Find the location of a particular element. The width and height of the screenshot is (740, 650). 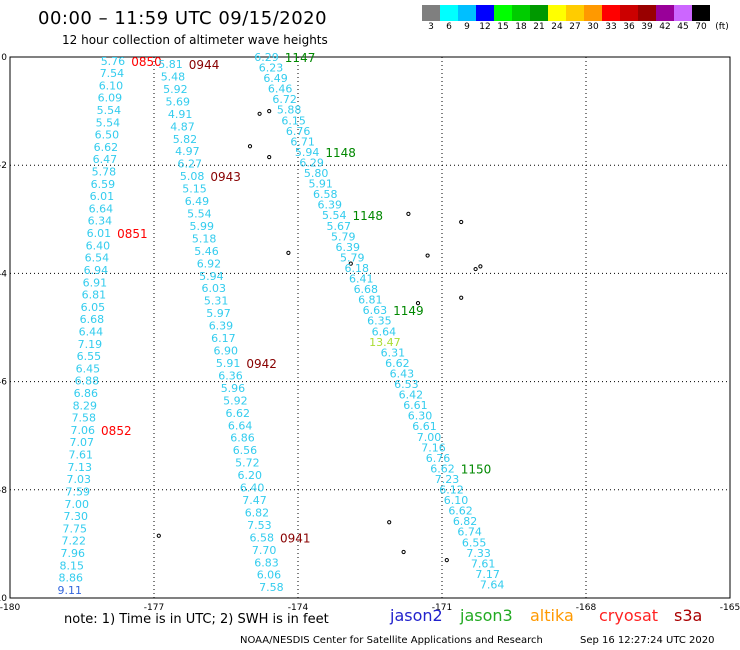

wave-height-value: 6.92 is located at coordinates (209, 263).